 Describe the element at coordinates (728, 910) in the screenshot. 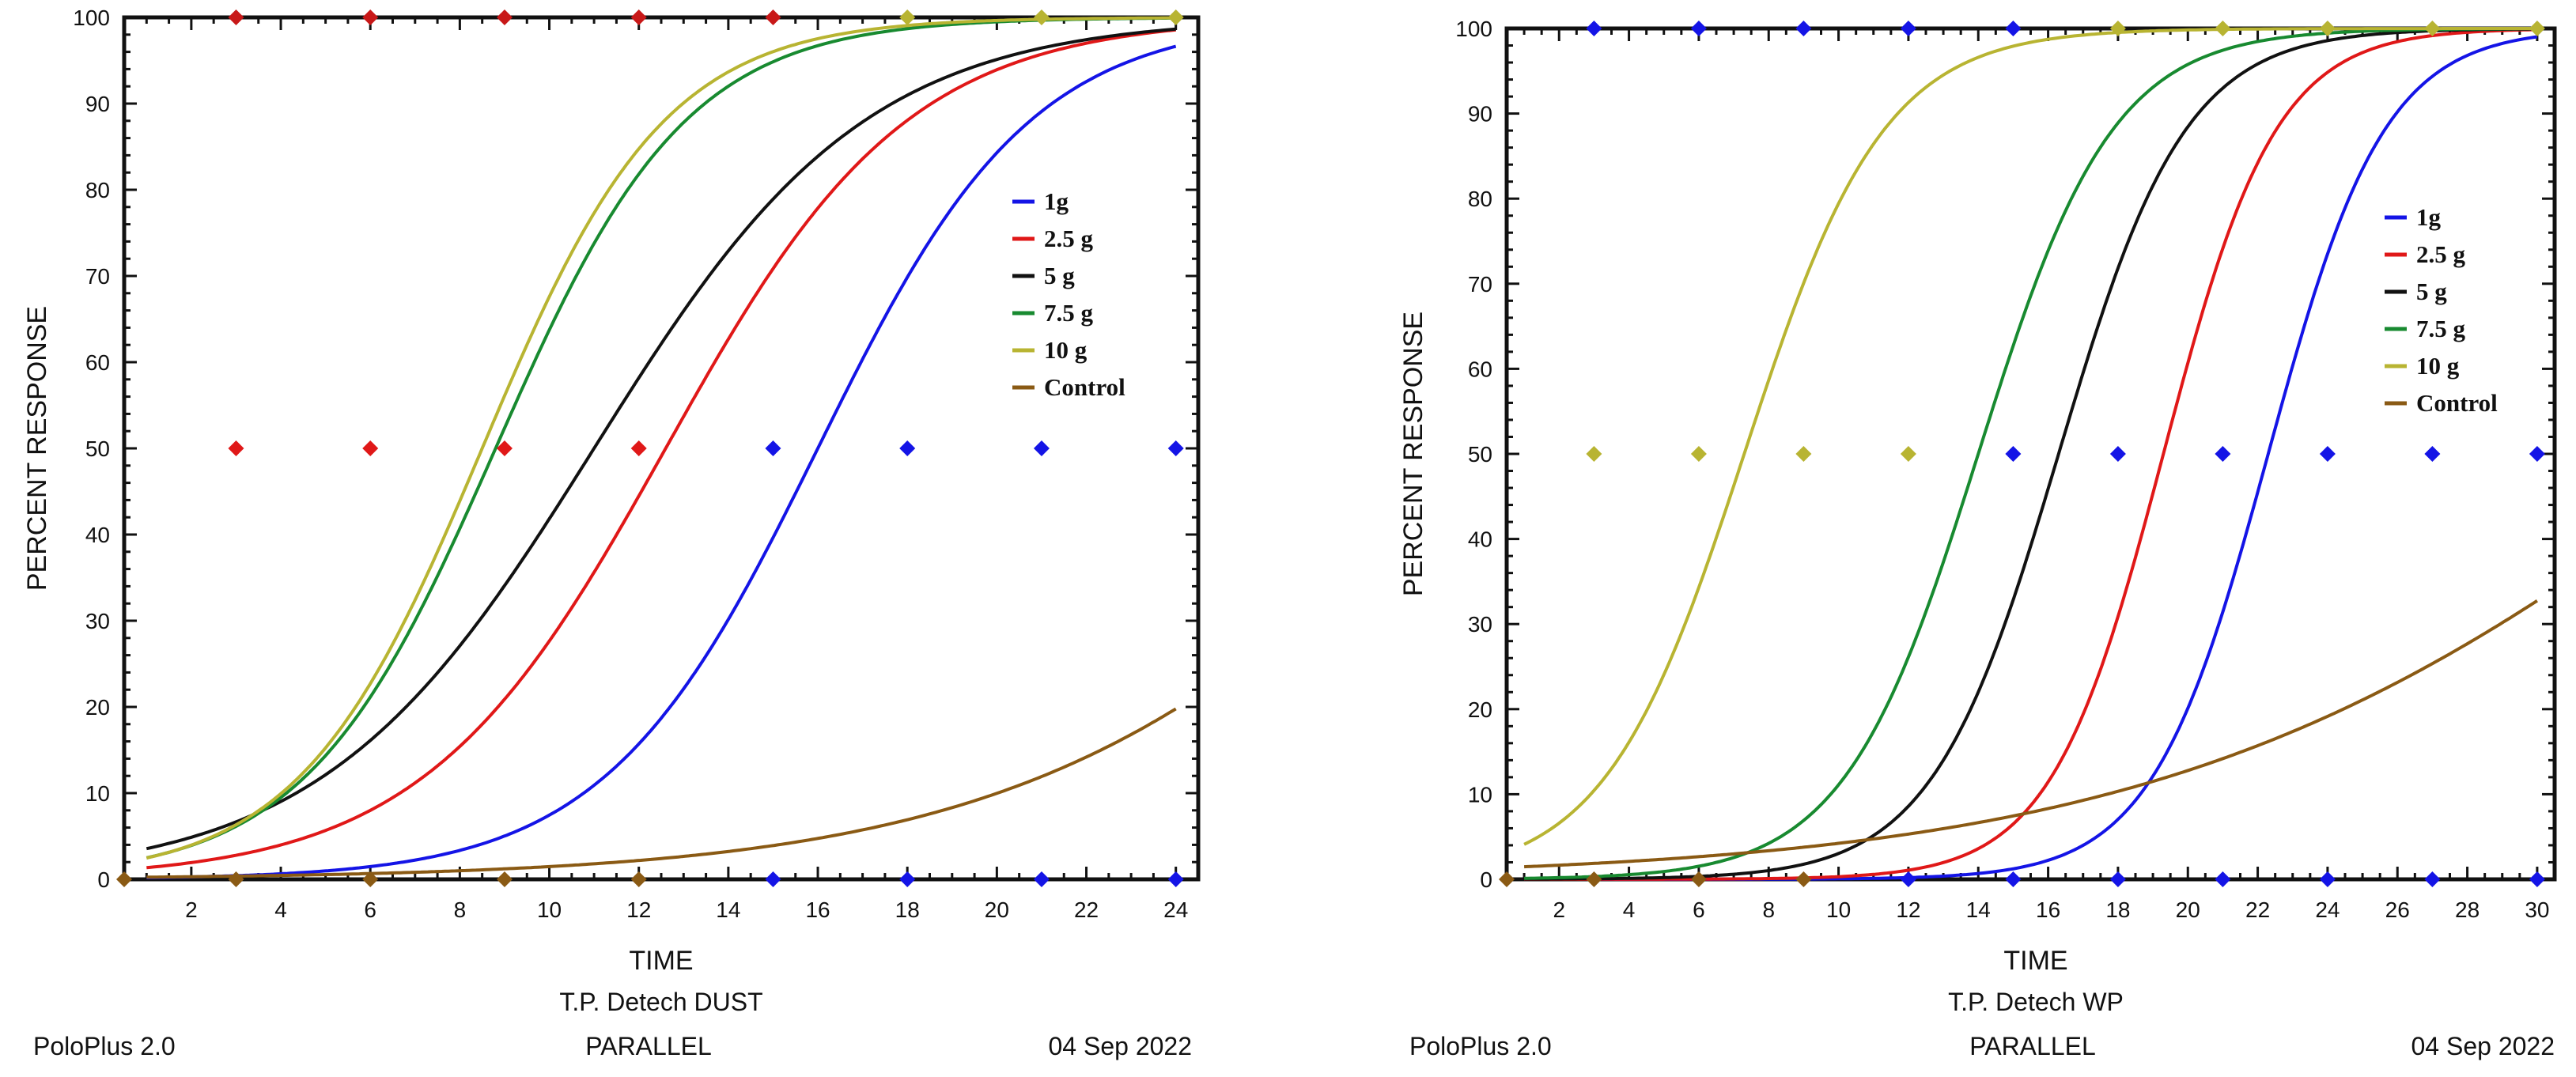

I see `x-tick-label: 14` at that location.